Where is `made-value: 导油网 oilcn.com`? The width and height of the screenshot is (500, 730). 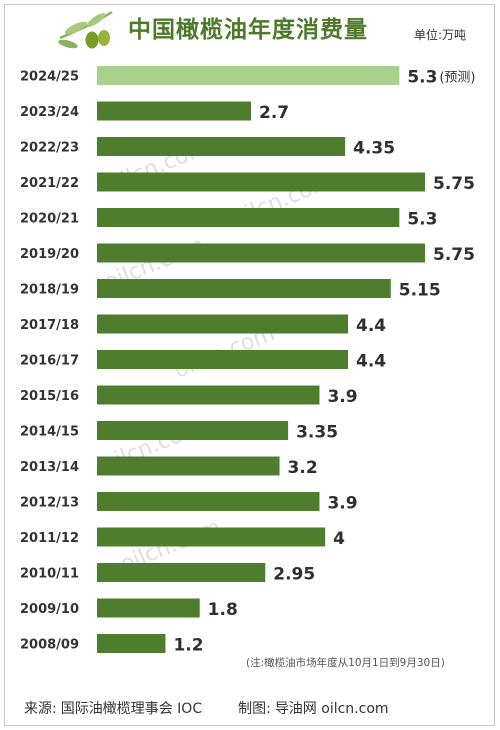
made-value: 导油网 oilcn.com is located at coordinates (331, 709).